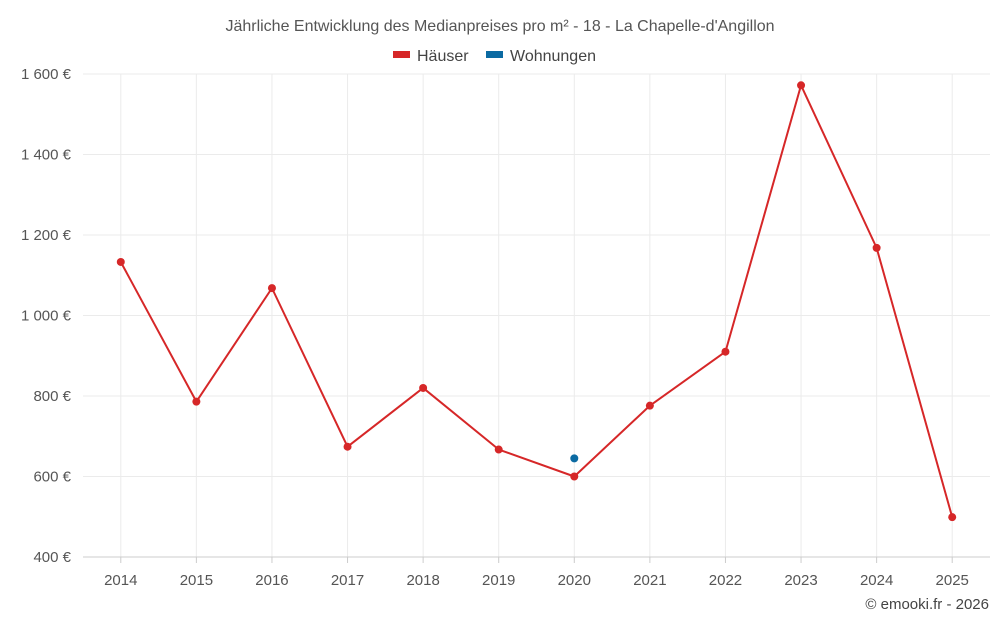  I want to click on x-tick-label: 2015, so click(196, 580).